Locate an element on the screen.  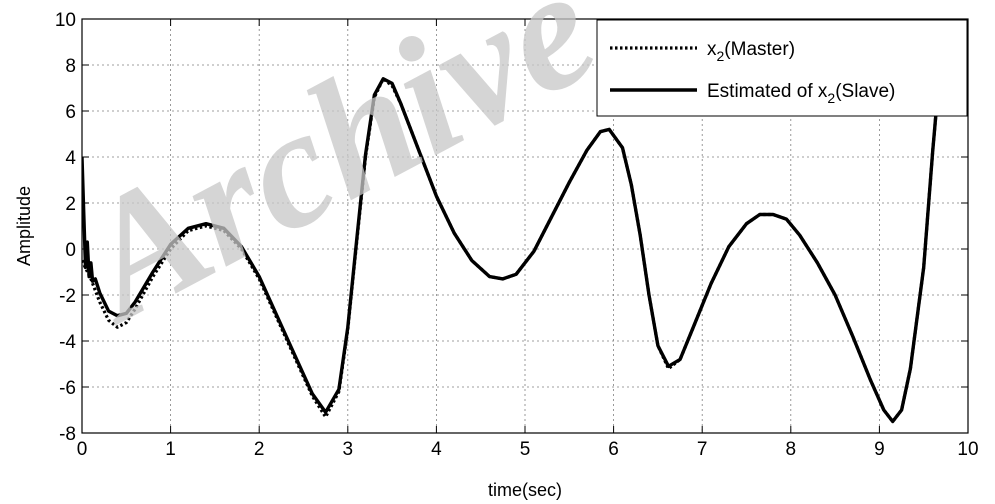
y-tick-label: -4 is located at coordinates (67, 342).